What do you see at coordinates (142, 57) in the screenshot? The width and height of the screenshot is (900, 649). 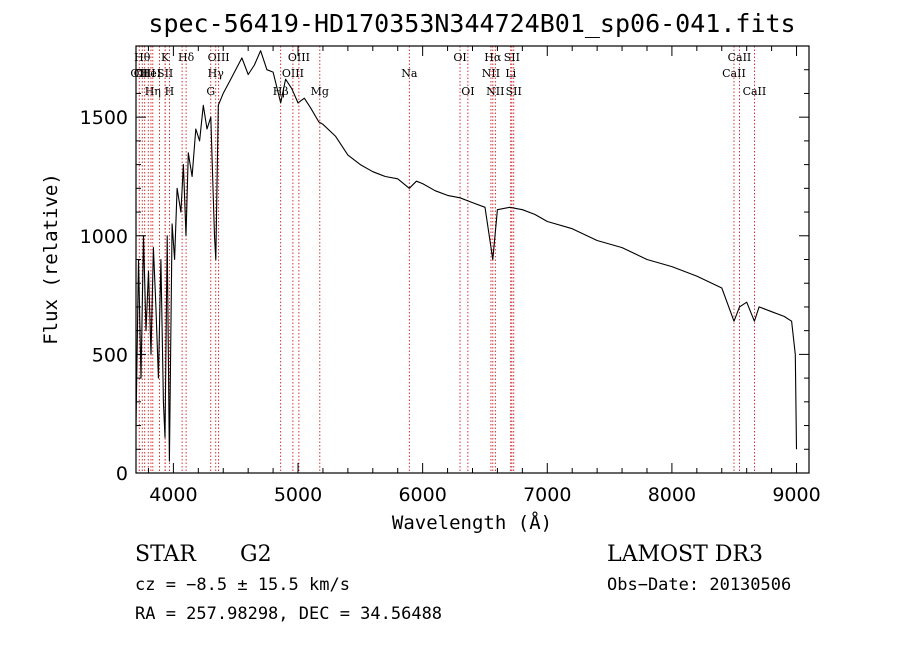 I see `line-id-label: Hθ` at bounding box center [142, 57].